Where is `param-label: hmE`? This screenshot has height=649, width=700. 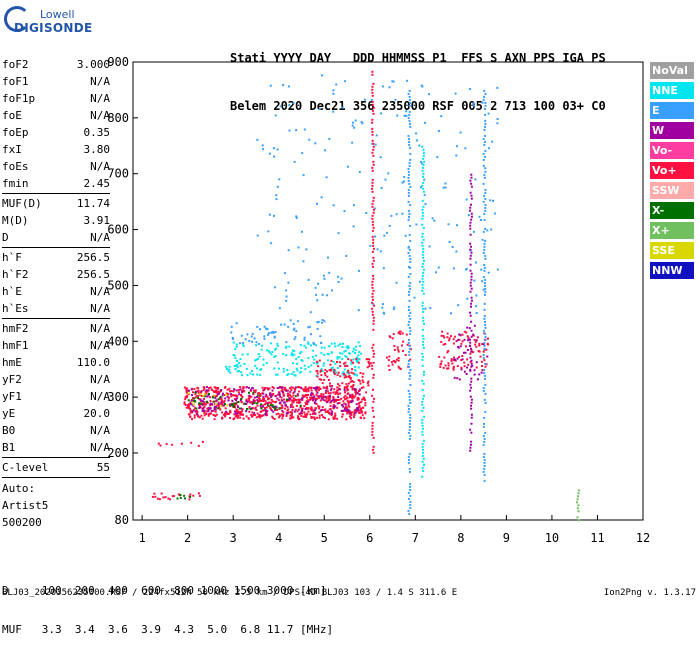 param-label: hmE is located at coordinates (12, 362).